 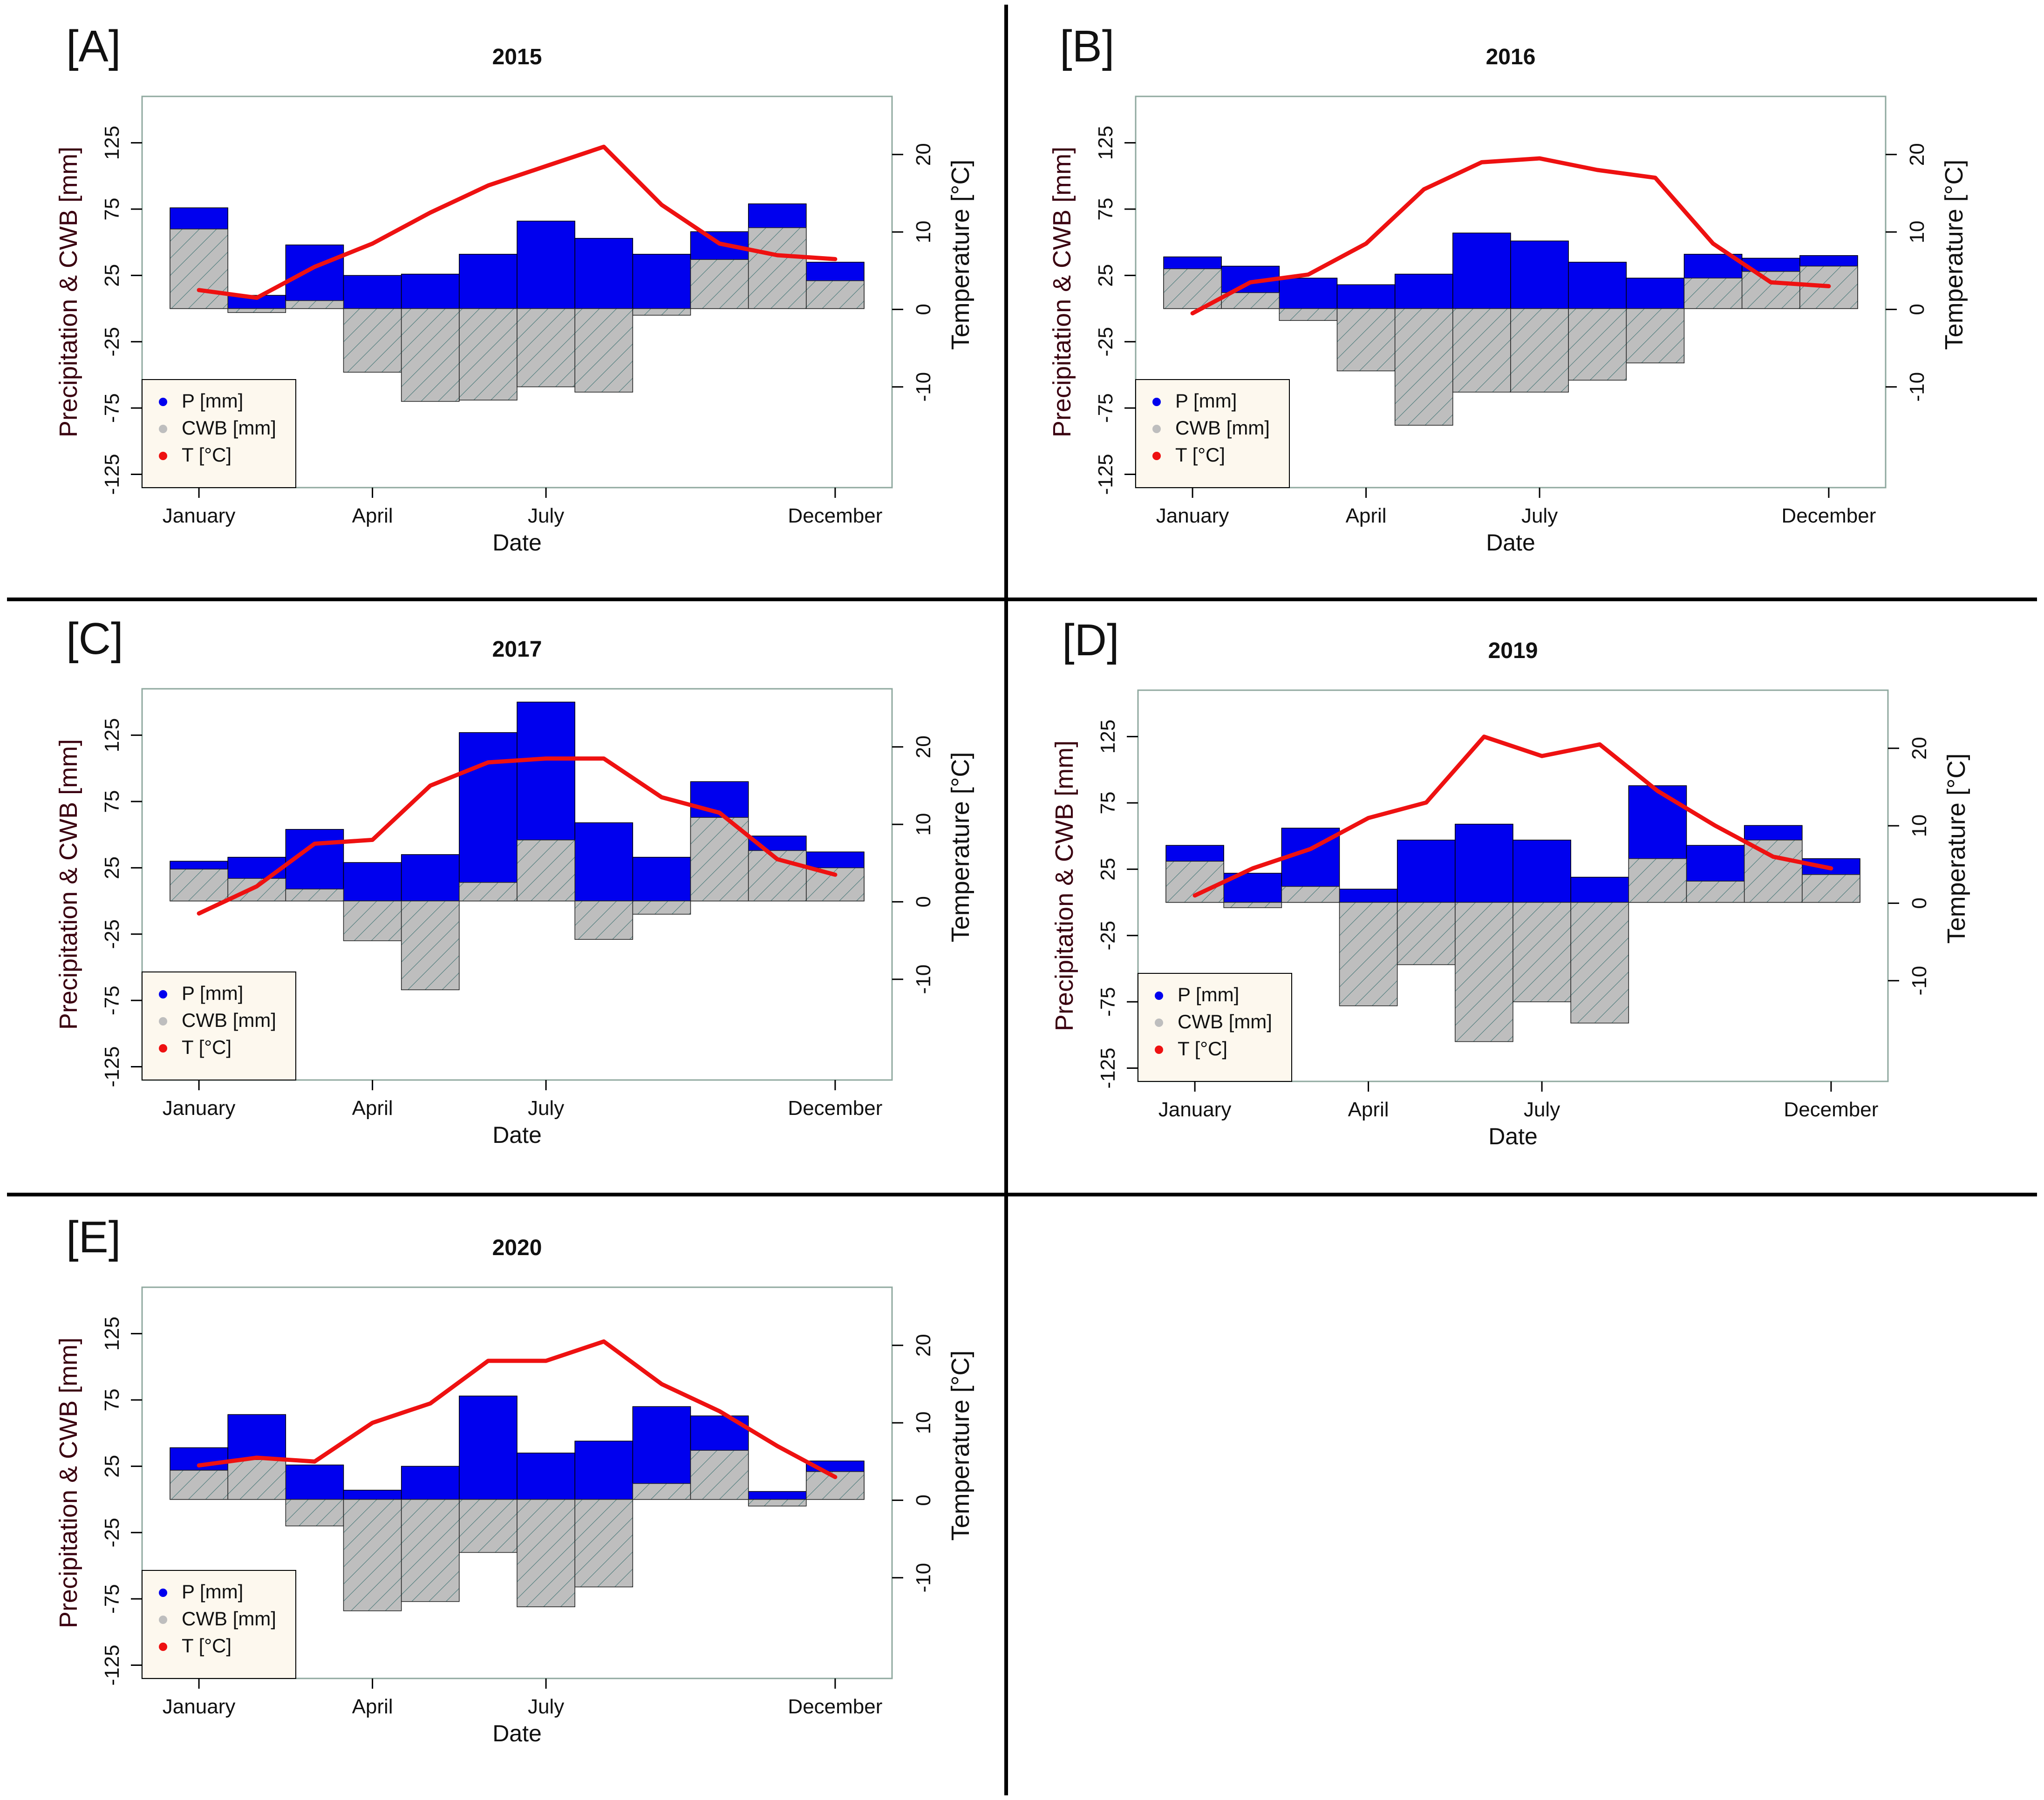 I want to click on y2-tick-label: 10, so click(x=923, y=824).